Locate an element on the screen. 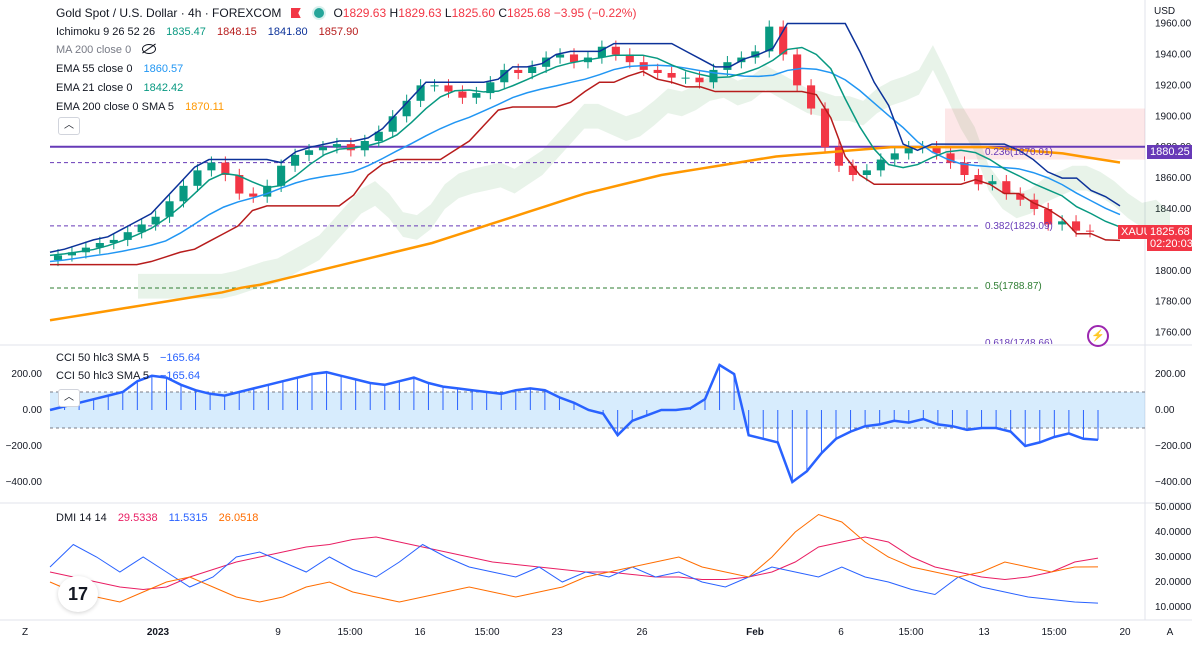 This screenshot has width=1192, height=655. time-tick-label: 6 is located at coordinates (841, 632).